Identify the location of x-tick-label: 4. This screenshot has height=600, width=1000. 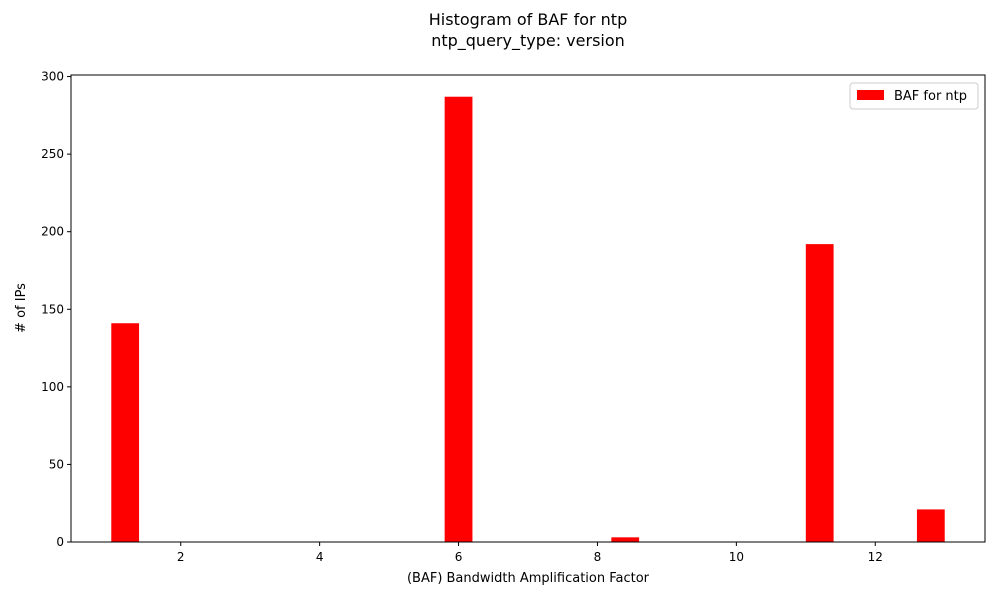
(320, 557).